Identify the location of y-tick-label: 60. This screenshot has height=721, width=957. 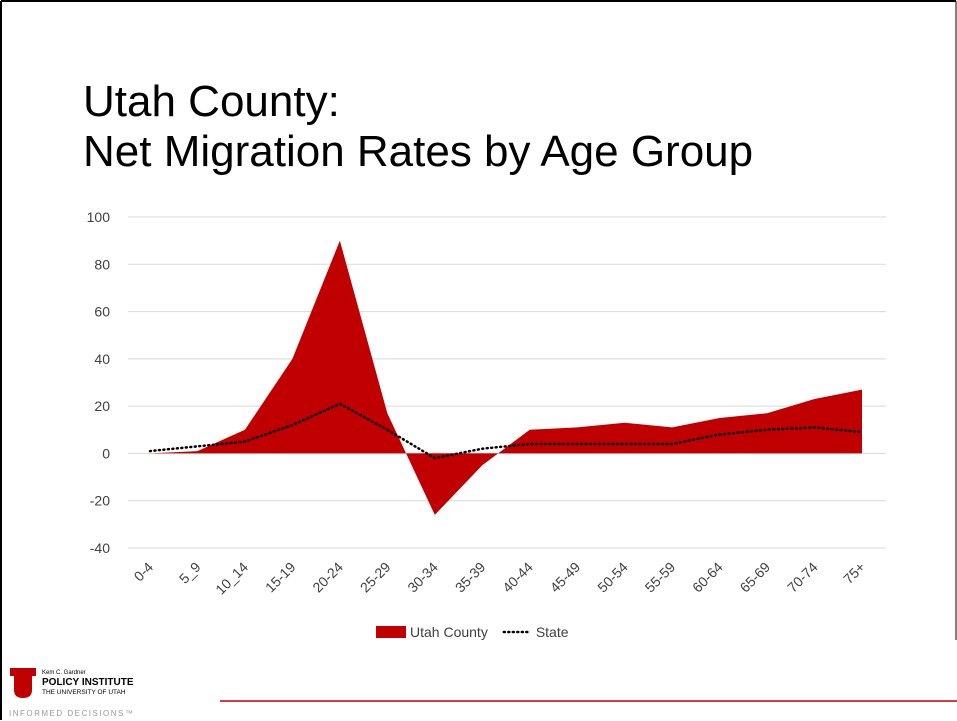
(102, 312).